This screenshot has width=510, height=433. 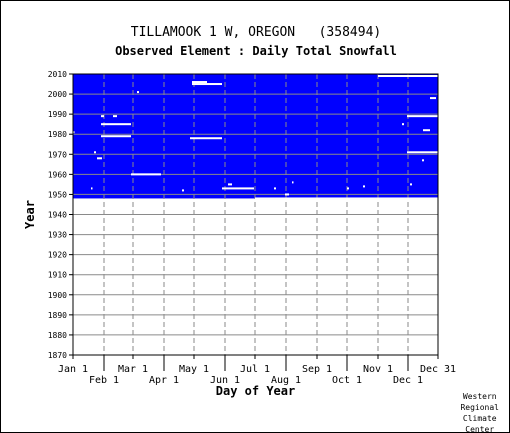 I want to click on y-tick-label: 2010, so click(x=57, y=74).